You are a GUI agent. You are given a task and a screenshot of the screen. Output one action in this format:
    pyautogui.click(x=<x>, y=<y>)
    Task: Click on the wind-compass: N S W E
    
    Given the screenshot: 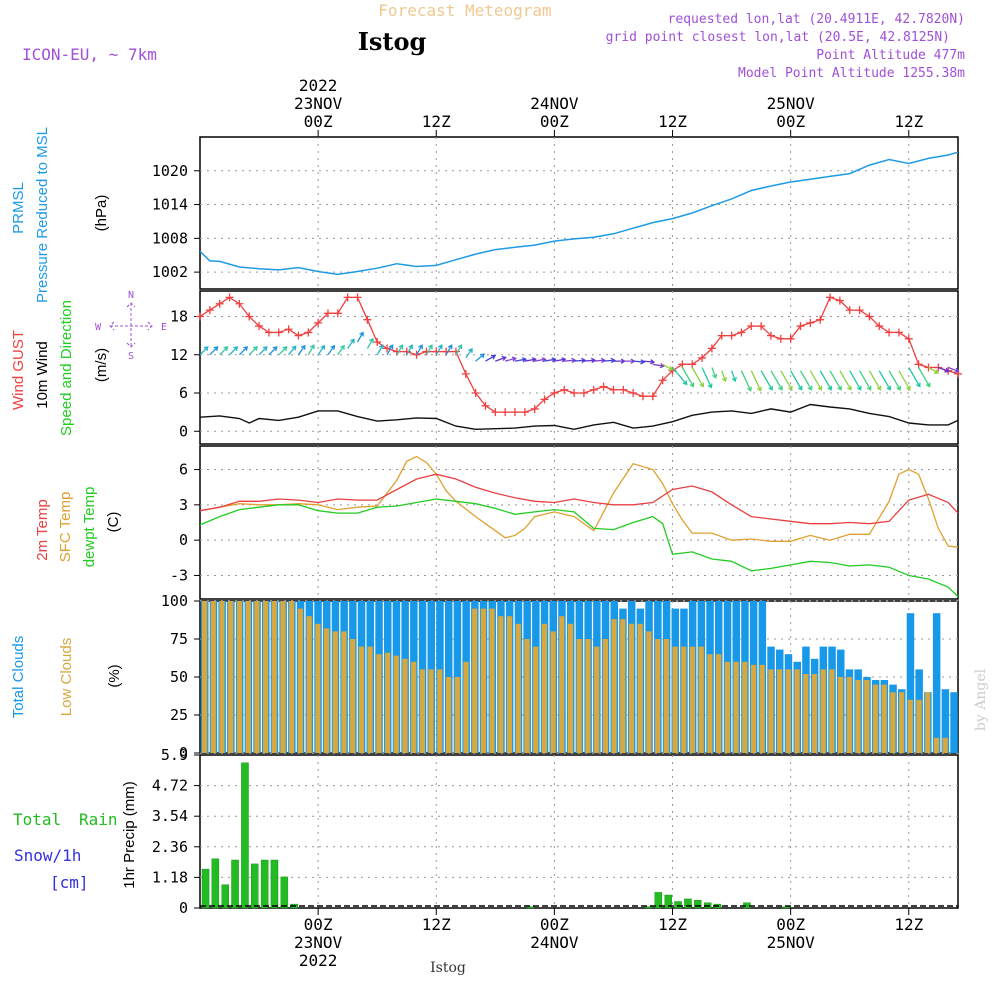 What is the action you would take?
    pyautogui.click(x=131, y=326)
    